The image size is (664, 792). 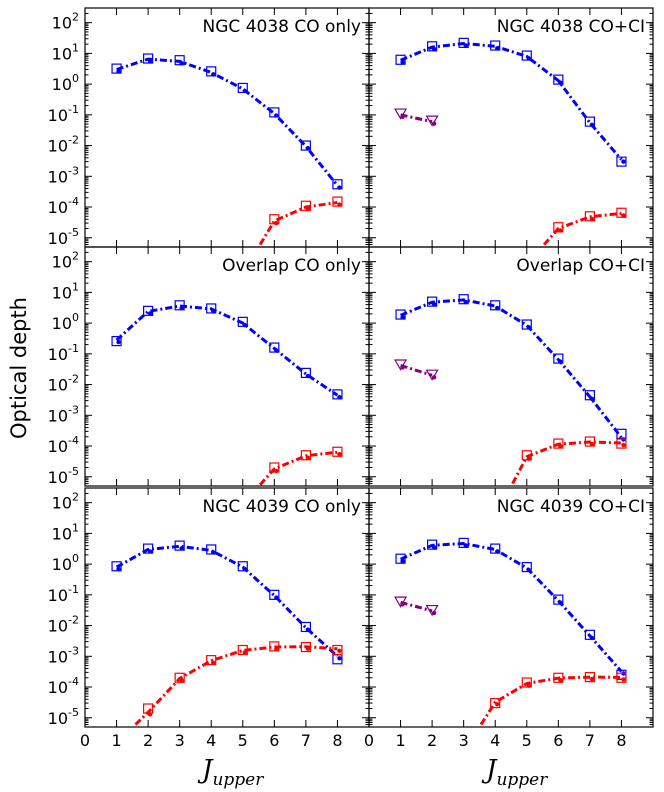 What do you see at coordinates (522, 780) in the screenshot?
I see `x-axis-label-right-sub: upper` at bounding box center [522, 780].